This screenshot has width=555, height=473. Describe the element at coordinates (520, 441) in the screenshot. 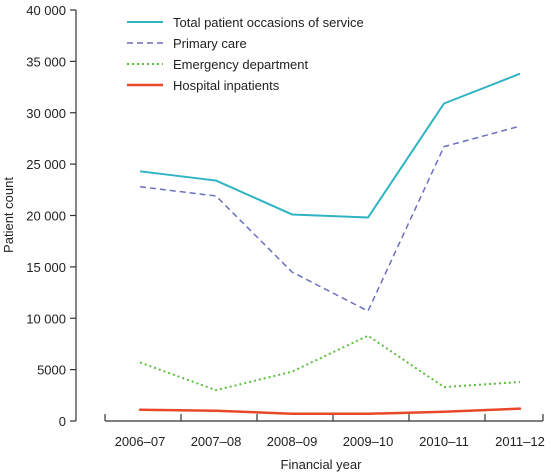

I see `x-tick-label: 2011–12` at that location.